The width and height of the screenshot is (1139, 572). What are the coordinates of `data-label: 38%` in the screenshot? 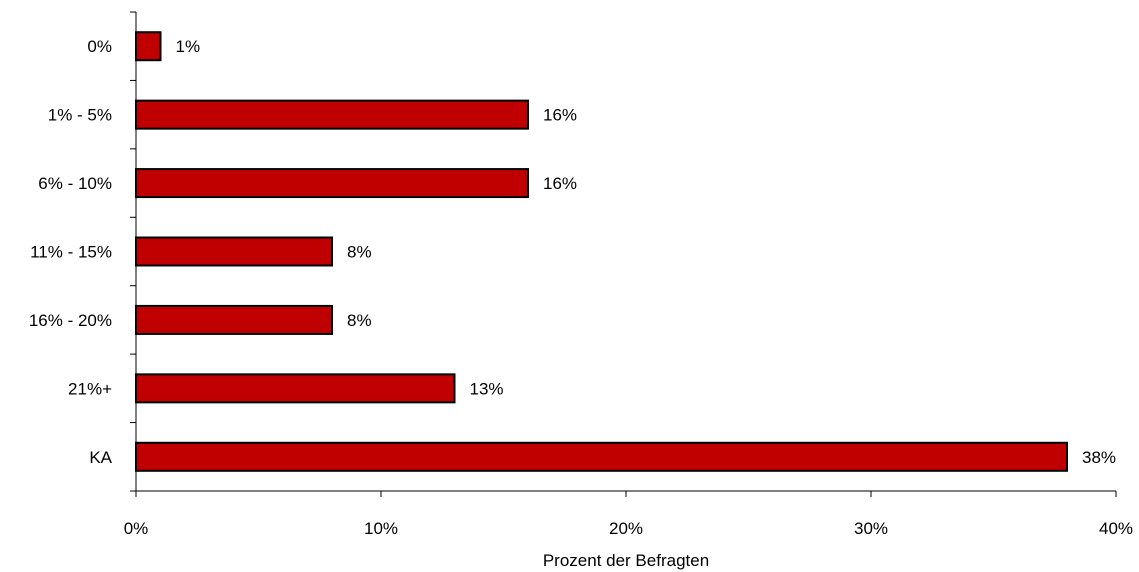 It's located at (1099, 457).